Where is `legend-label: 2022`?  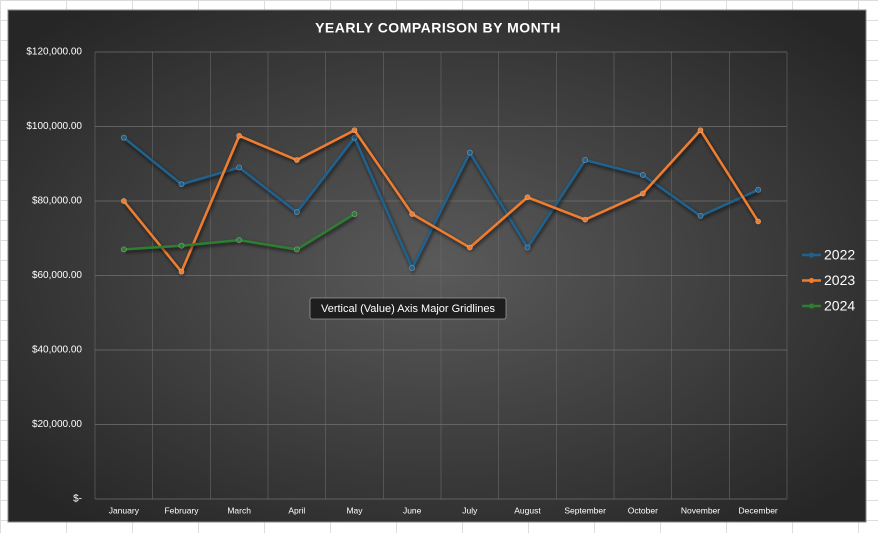
legend-label: 2022 is located at coordinates (839, 255).